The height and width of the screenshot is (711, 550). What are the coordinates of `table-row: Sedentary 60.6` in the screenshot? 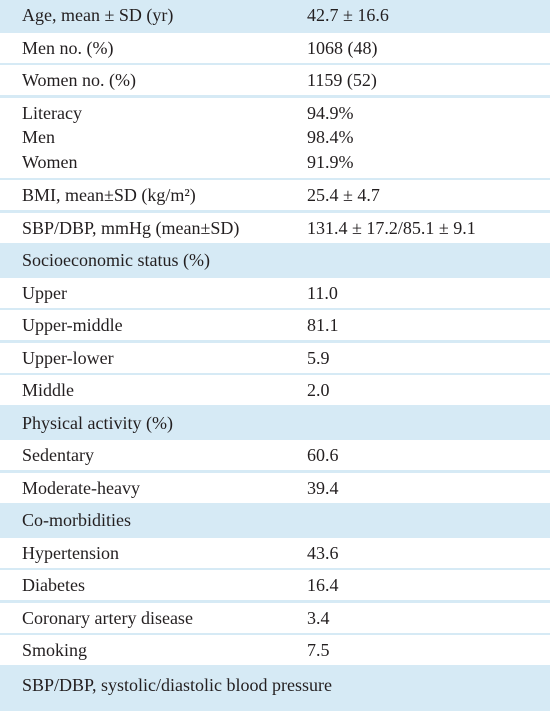 It's located at (275, 455).